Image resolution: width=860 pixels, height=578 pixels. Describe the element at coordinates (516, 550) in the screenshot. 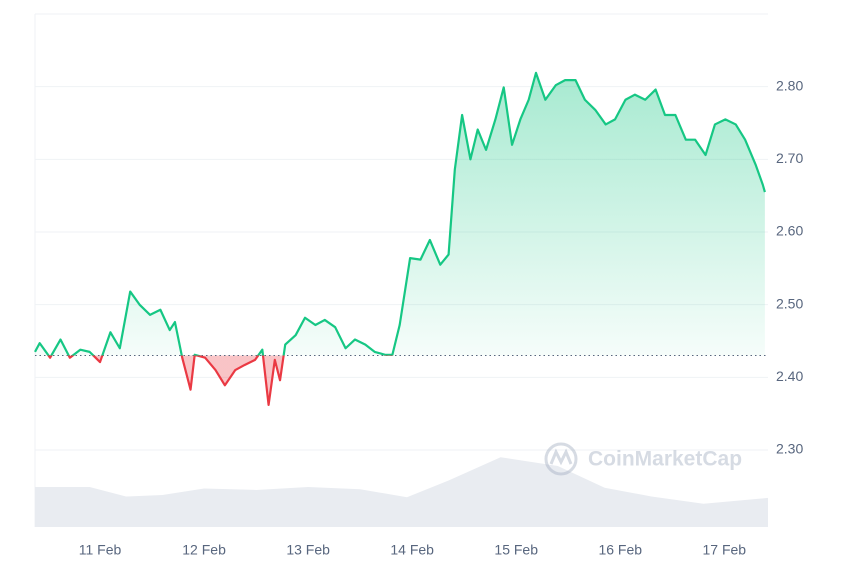

I see `x-tick-label: 15 Feb` at that location.